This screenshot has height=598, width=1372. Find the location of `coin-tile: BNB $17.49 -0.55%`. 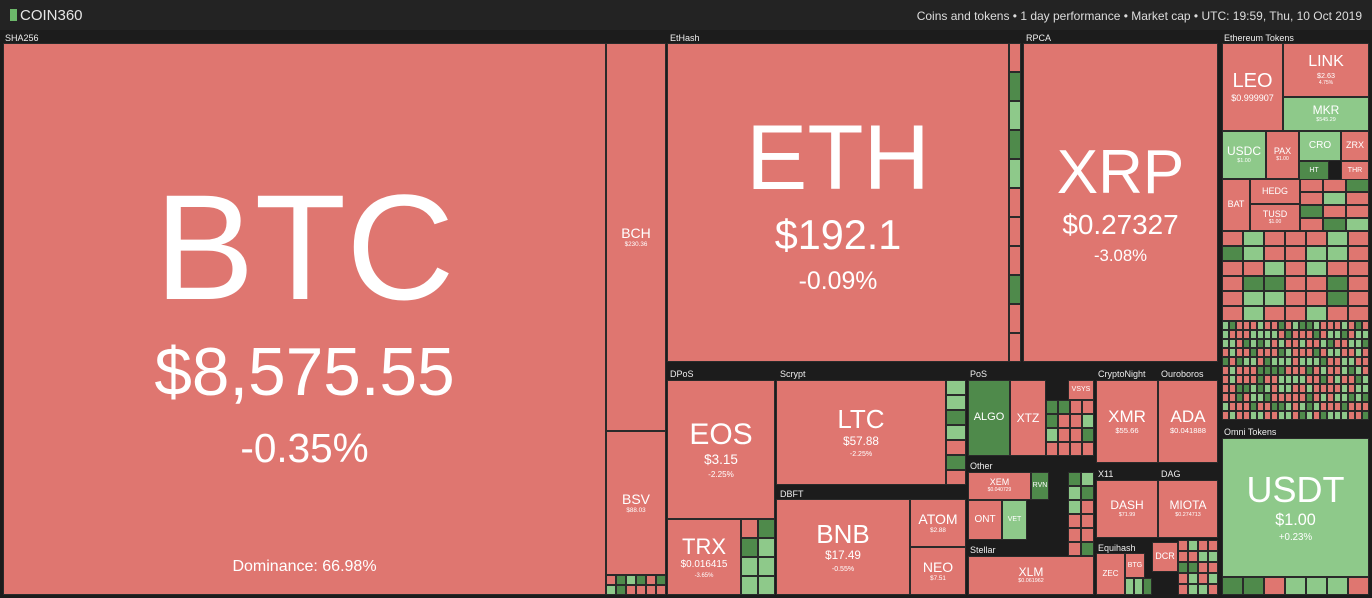

coin-tile: BNB $17.49 -0.55% is located at coordinates (843, 547).